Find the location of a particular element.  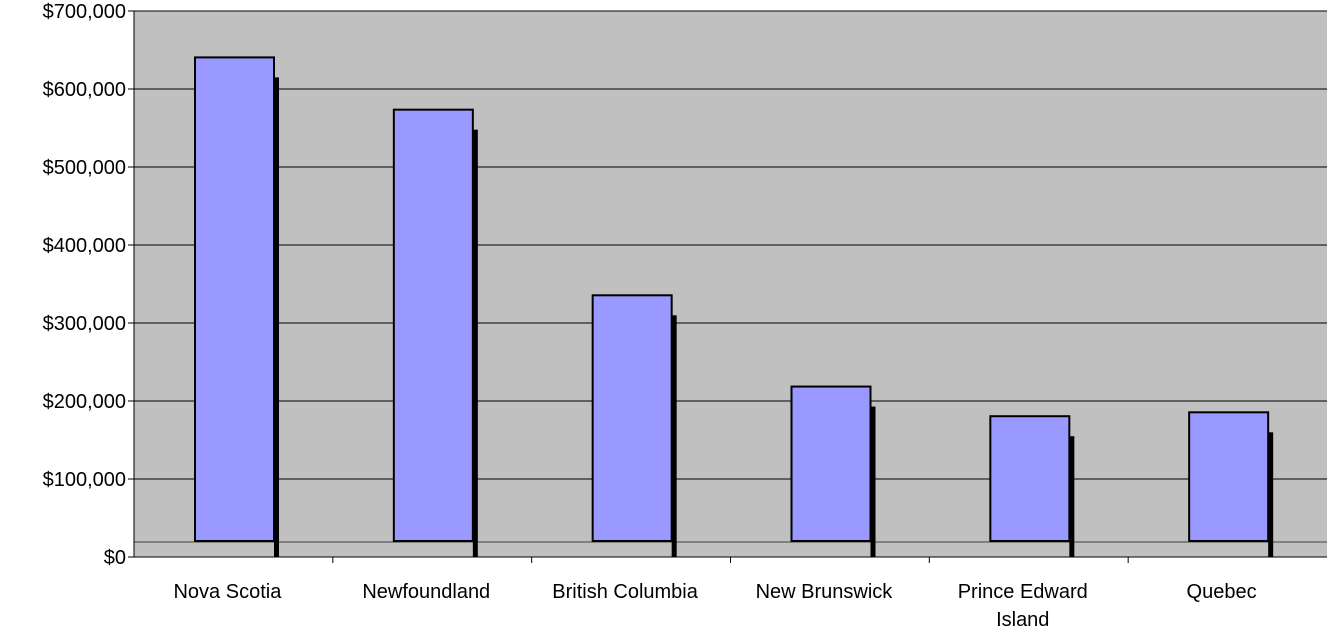

y-tick-label: $400,000 is located at coordinates (84, 246).